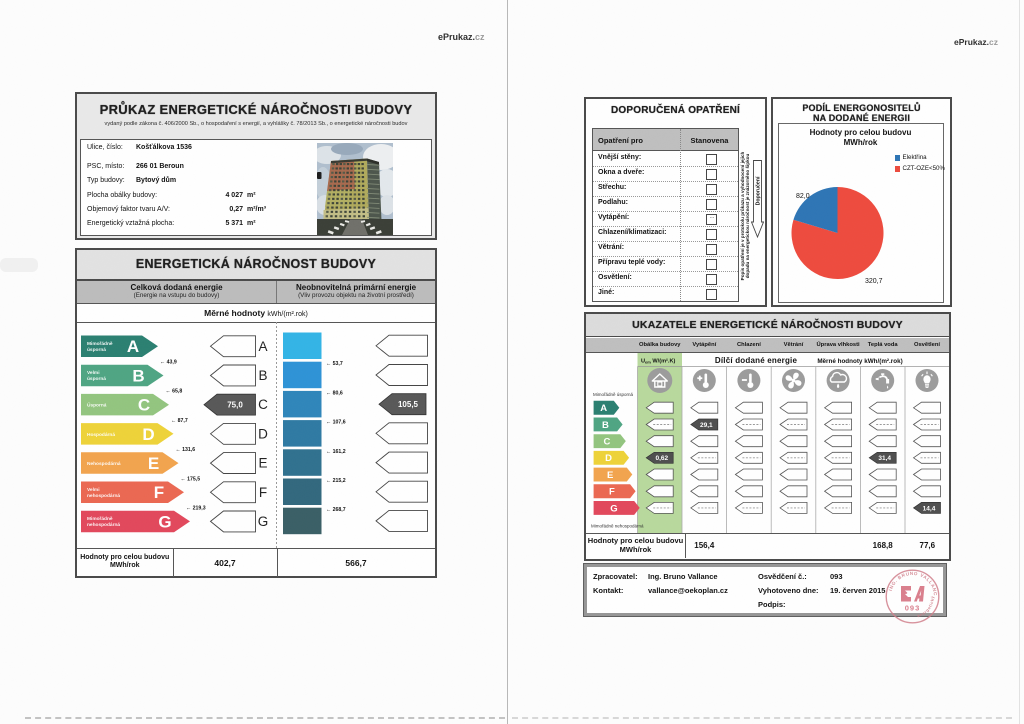 This screenshot has width=1024, height=724. What do you see at coordinates (334, 364) in the screenshot?
I see `svg-text: ← 53,7` at bounding box center [334, 364].